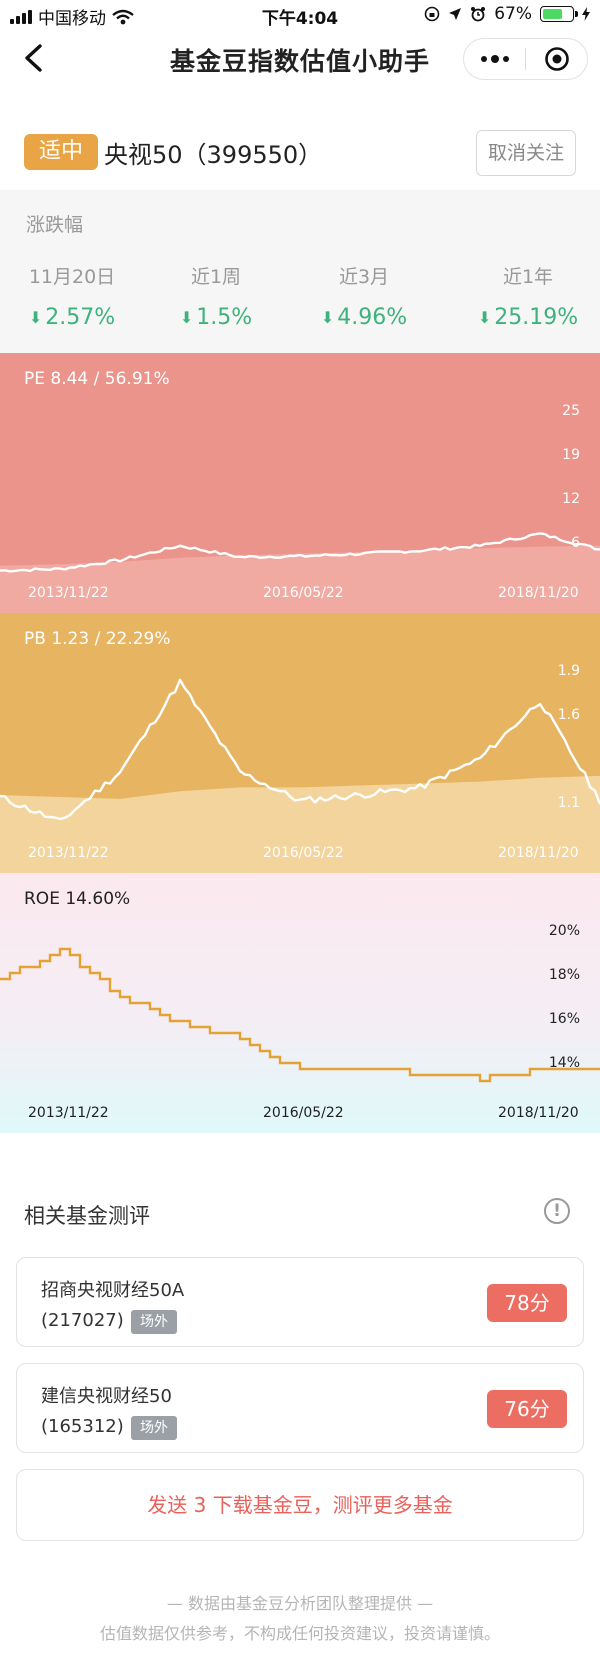 This screenshot has width=600, height=1659. Describe the element at coordinates (123, 16) in the screenshot. I see `wifi-icon` at that location.